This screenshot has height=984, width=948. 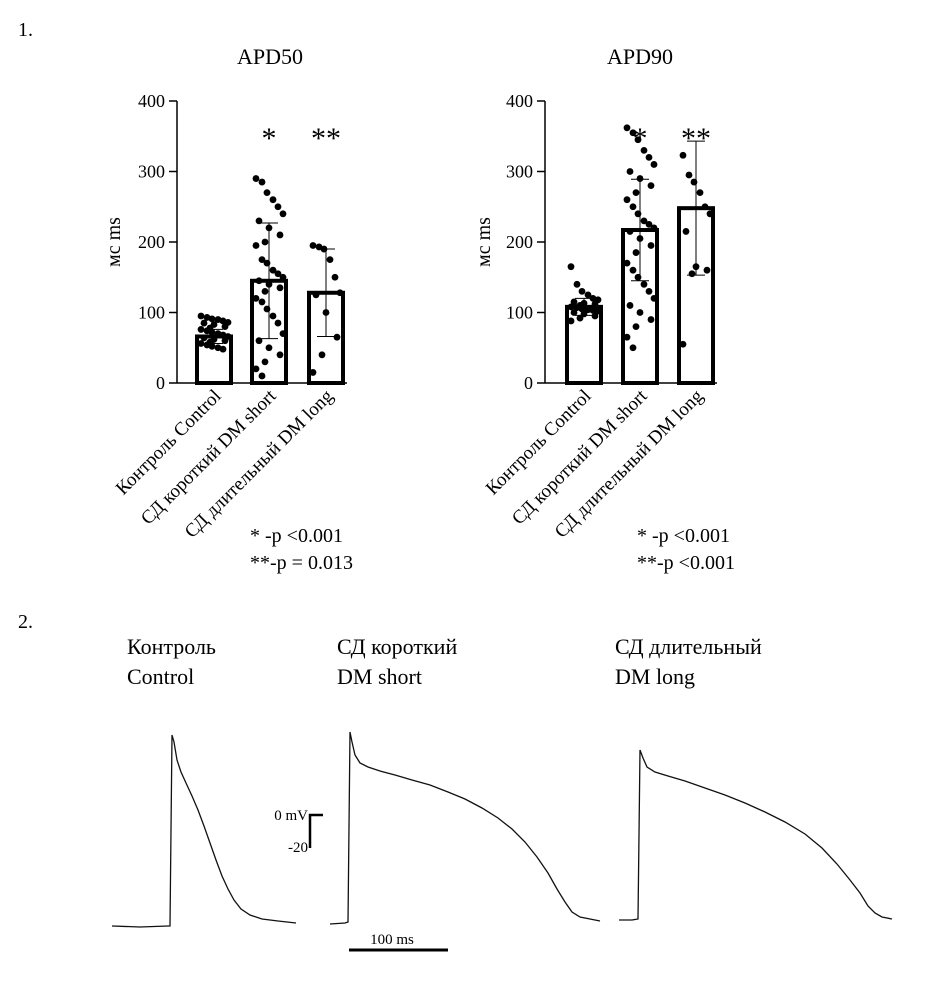 I want to click on trace-dm-short, so click(x=465, y=828).